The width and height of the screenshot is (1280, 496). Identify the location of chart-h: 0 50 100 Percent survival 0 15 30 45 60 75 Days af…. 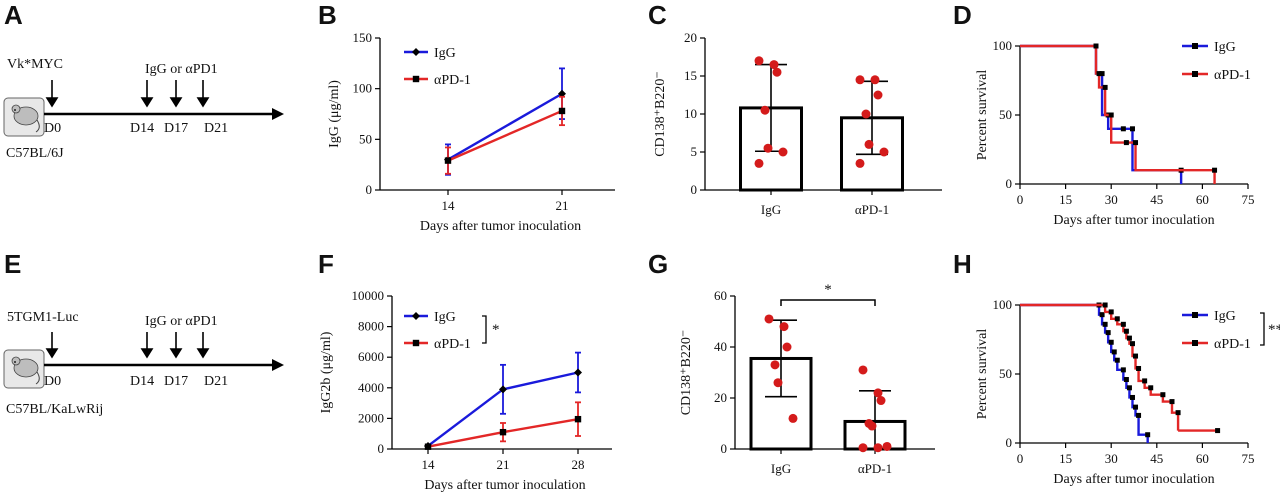
(1127, 392).